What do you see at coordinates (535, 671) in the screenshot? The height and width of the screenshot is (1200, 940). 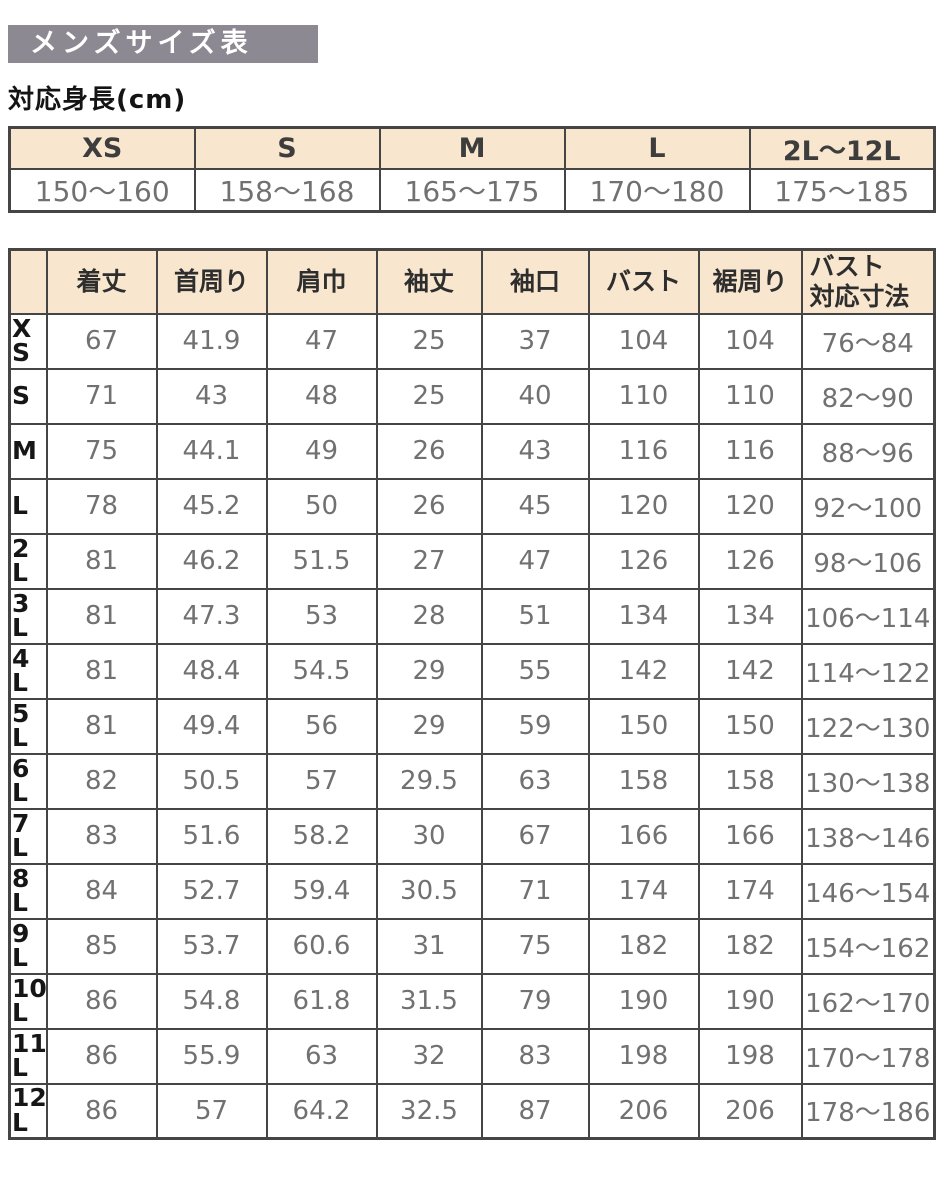 I see `size-value-cell: 55` at bounding box center [535, 671].